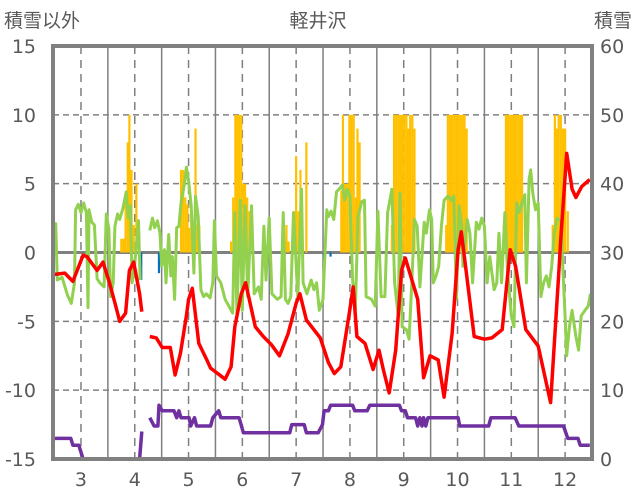  What do you see at coordinates (612, 254) in the screenshot?
I see `y-tick-right: 30` at bounding box center [612, 254].